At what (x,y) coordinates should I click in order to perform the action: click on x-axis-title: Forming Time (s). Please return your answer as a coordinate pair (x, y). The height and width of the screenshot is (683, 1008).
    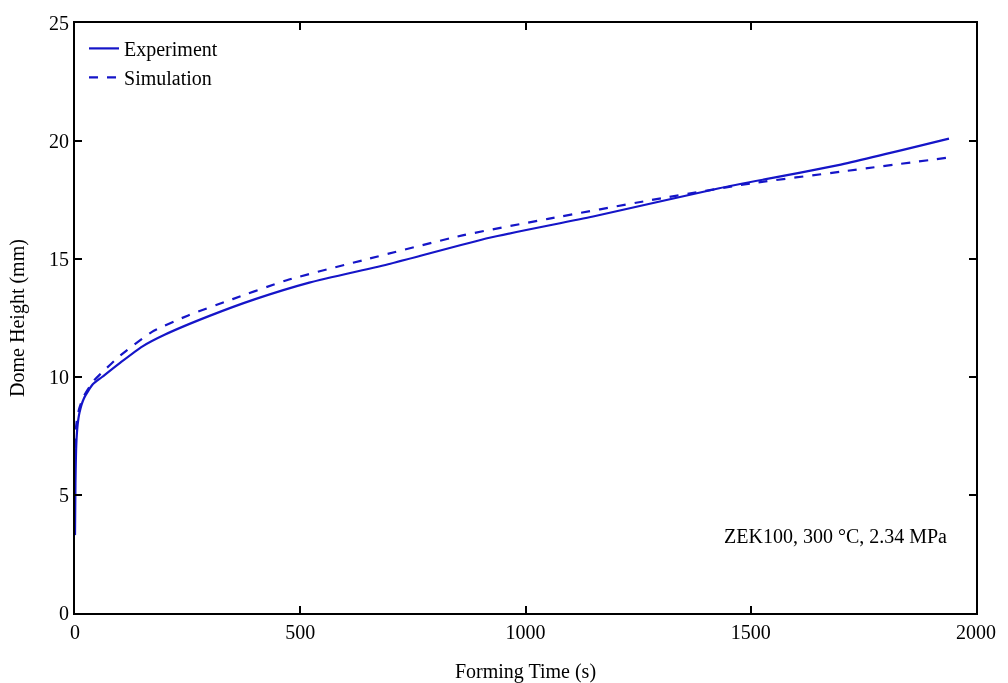
    Looking at the image, I should click on (525, 671).